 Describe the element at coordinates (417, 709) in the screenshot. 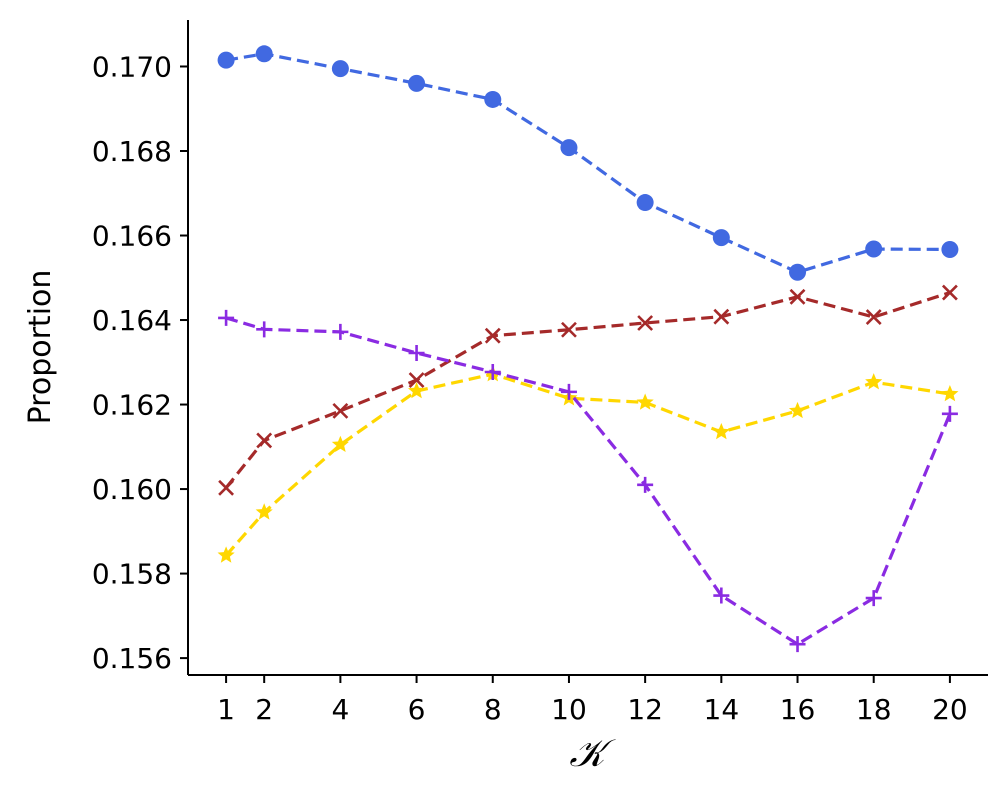

I see `x-tick-label: 6` at that location.